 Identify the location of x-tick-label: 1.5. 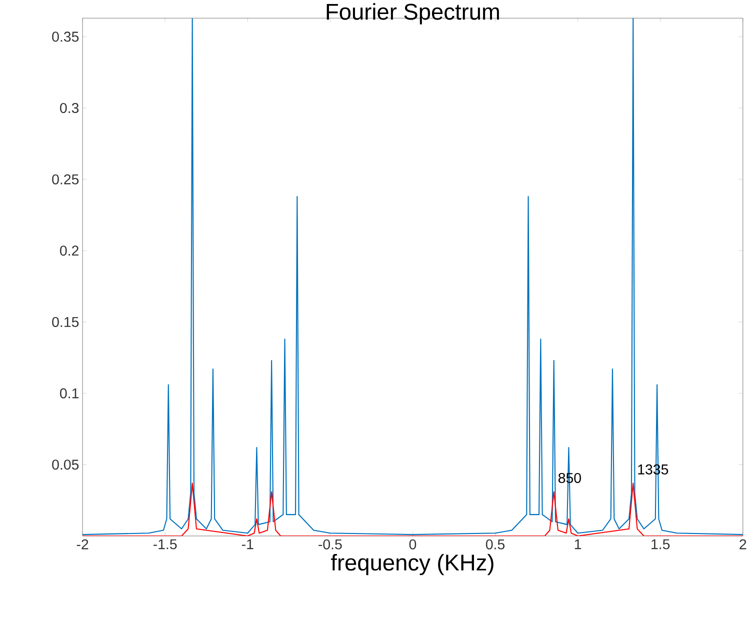
(661, 544).